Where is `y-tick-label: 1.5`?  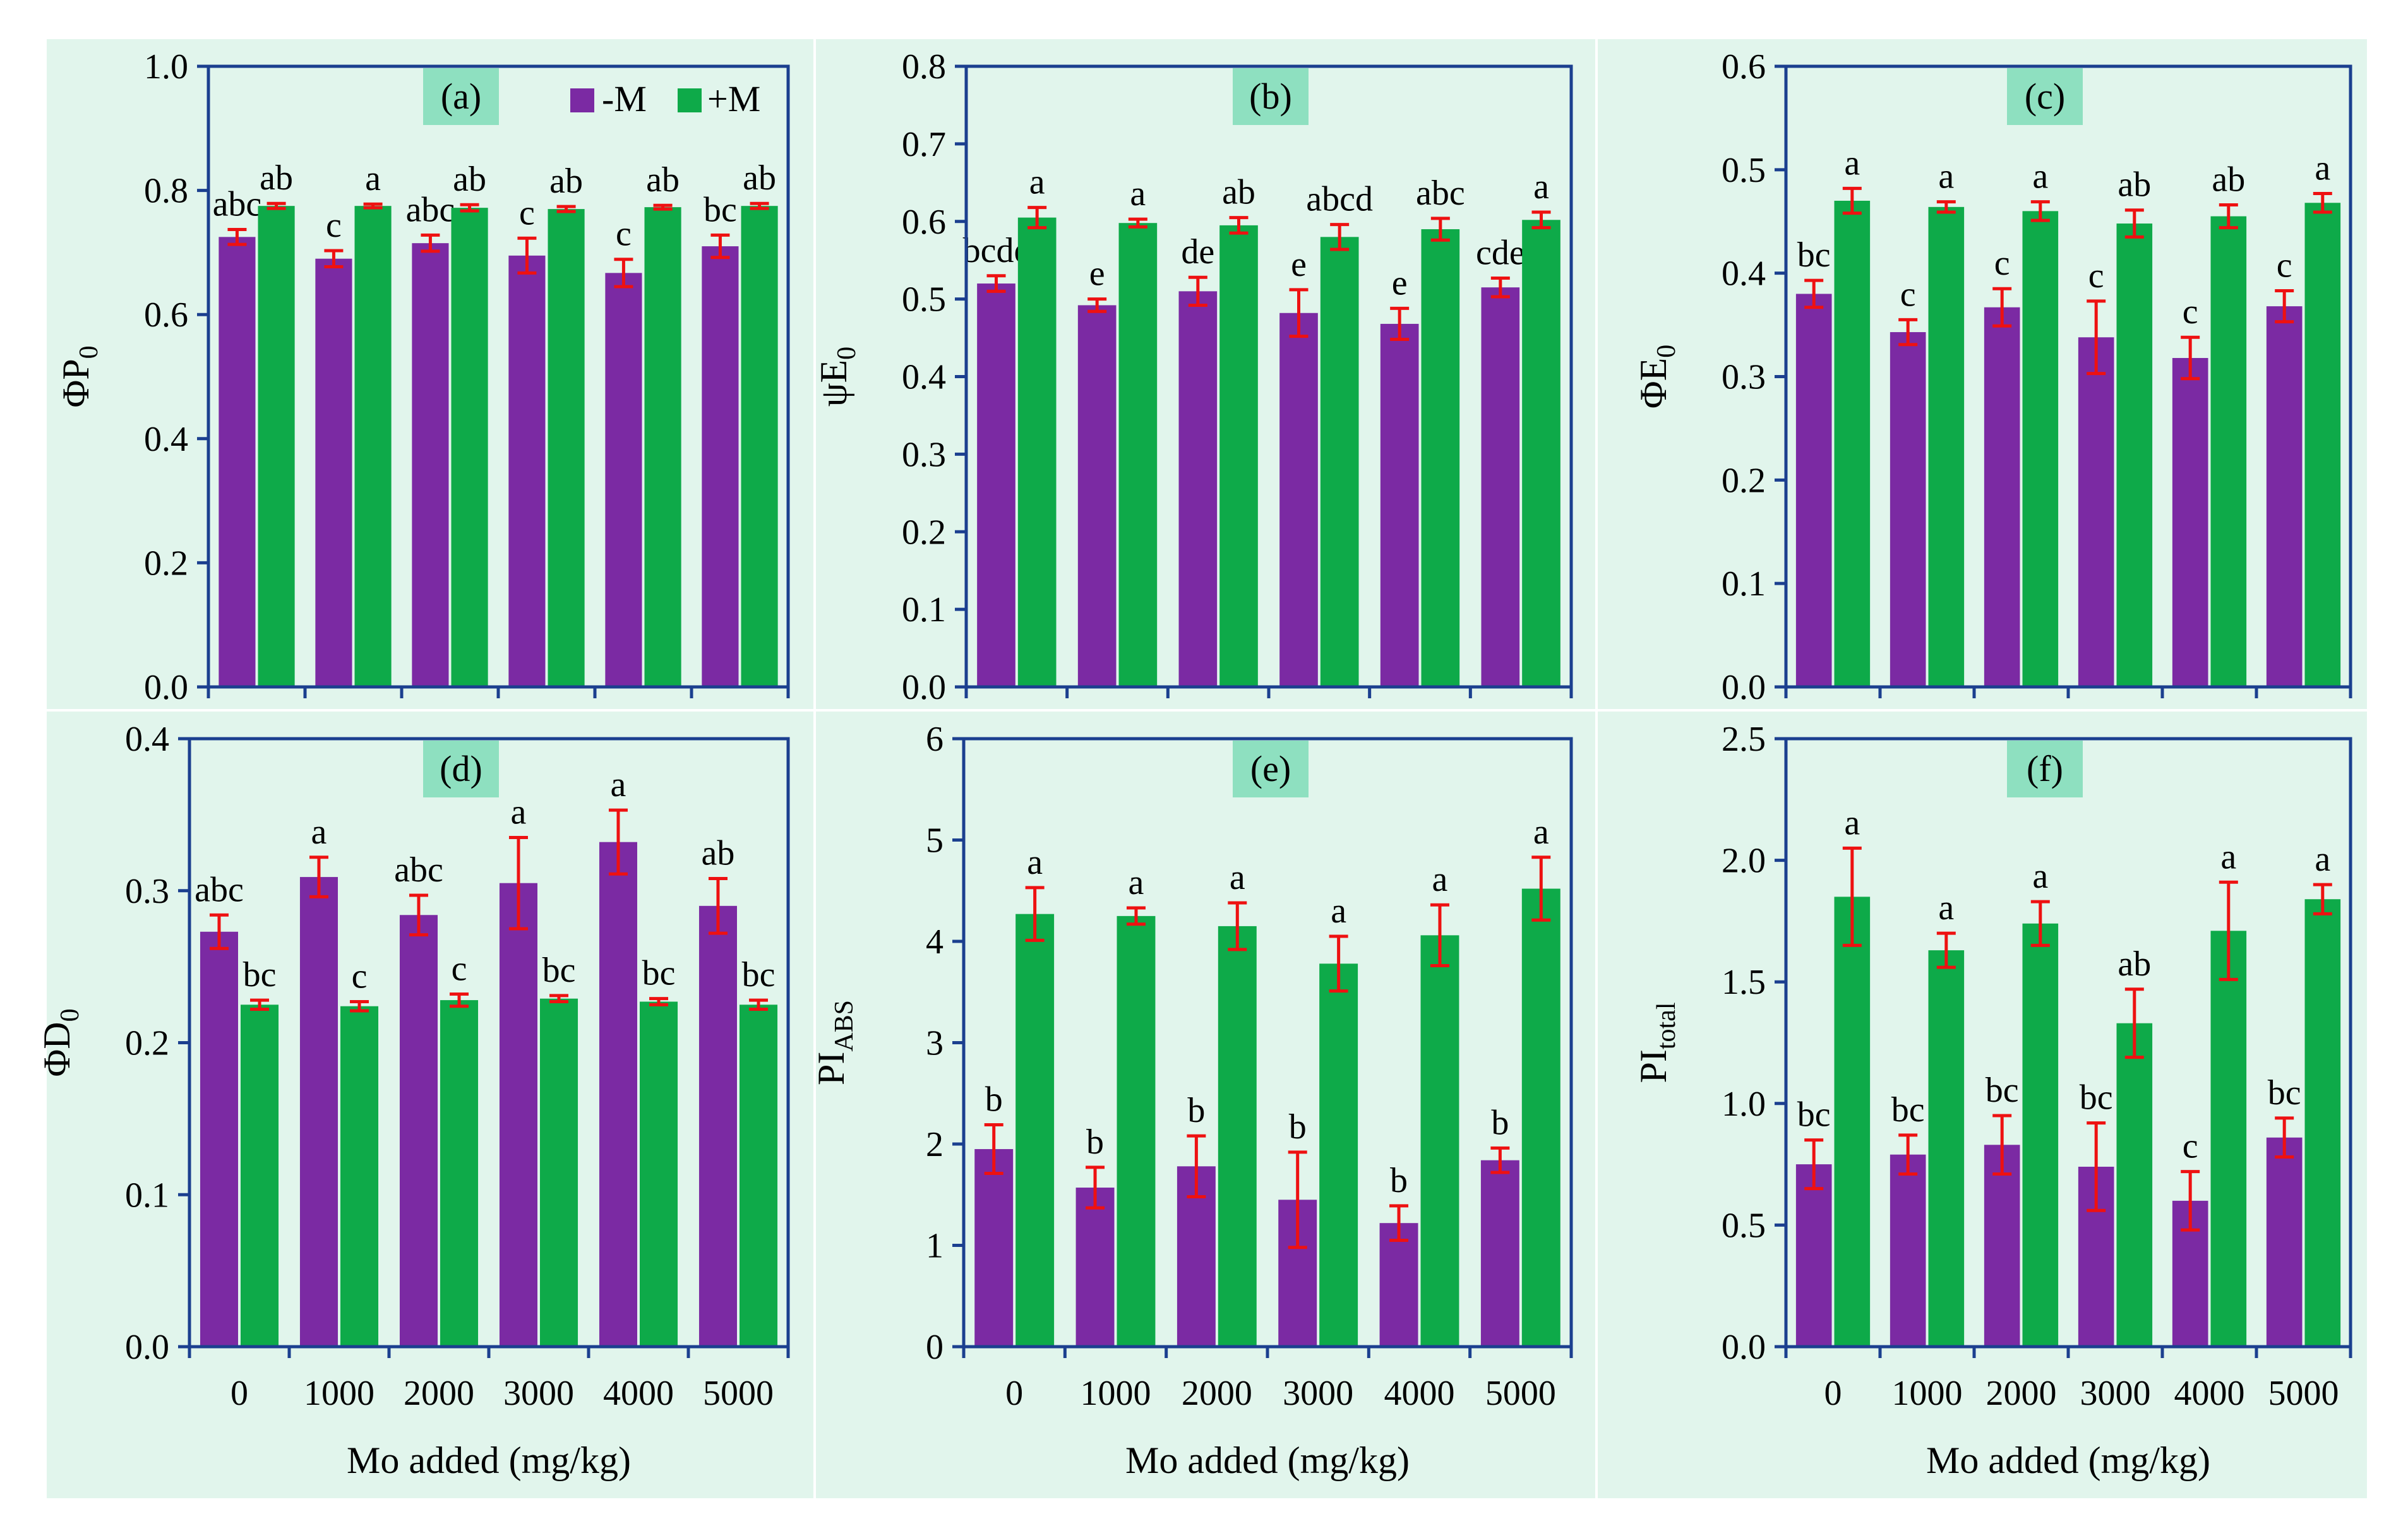
y-tick-label: 1.5 is located at coordinates (1744, 982).